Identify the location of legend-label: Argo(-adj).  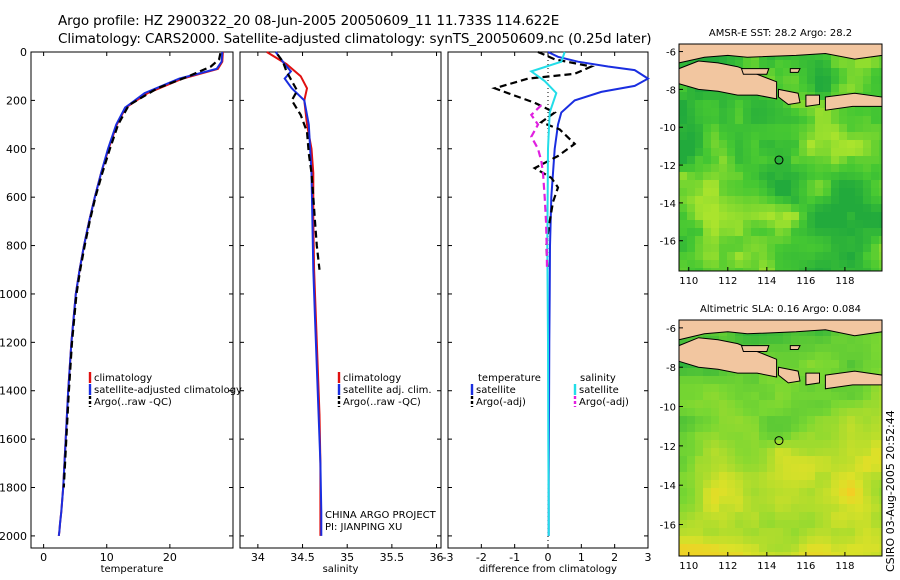
(604, 402).